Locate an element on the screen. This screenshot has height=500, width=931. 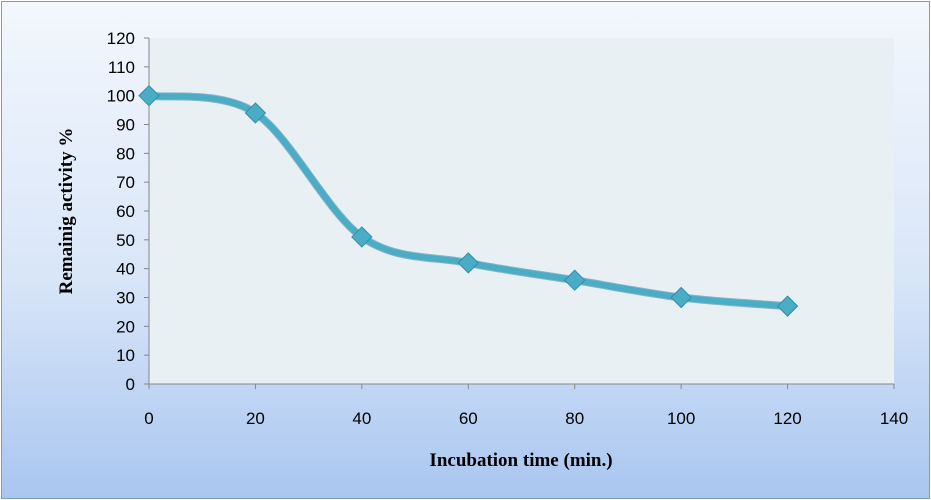
x-tick-label: 60 is located at coordinates (468, 418).